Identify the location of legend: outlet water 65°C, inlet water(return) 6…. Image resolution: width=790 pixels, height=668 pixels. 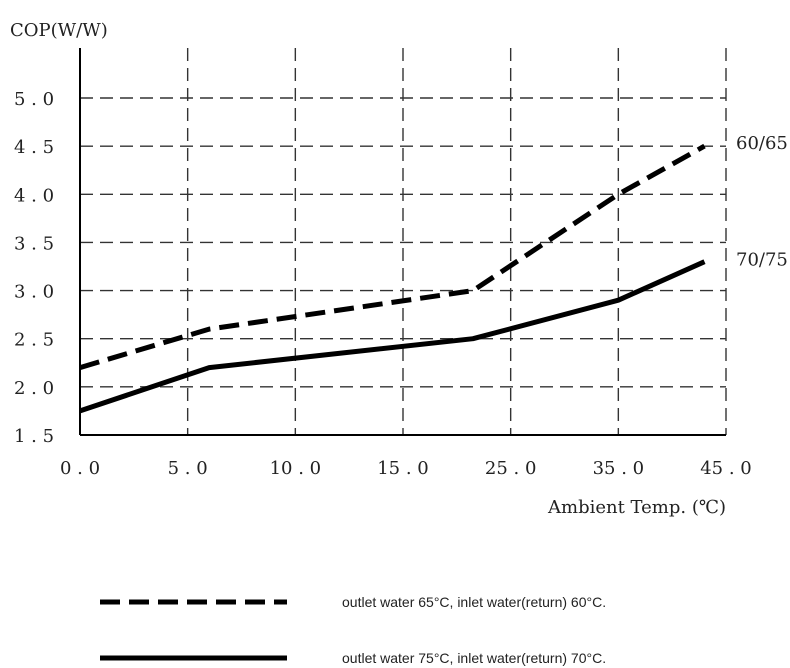
(353, 630).